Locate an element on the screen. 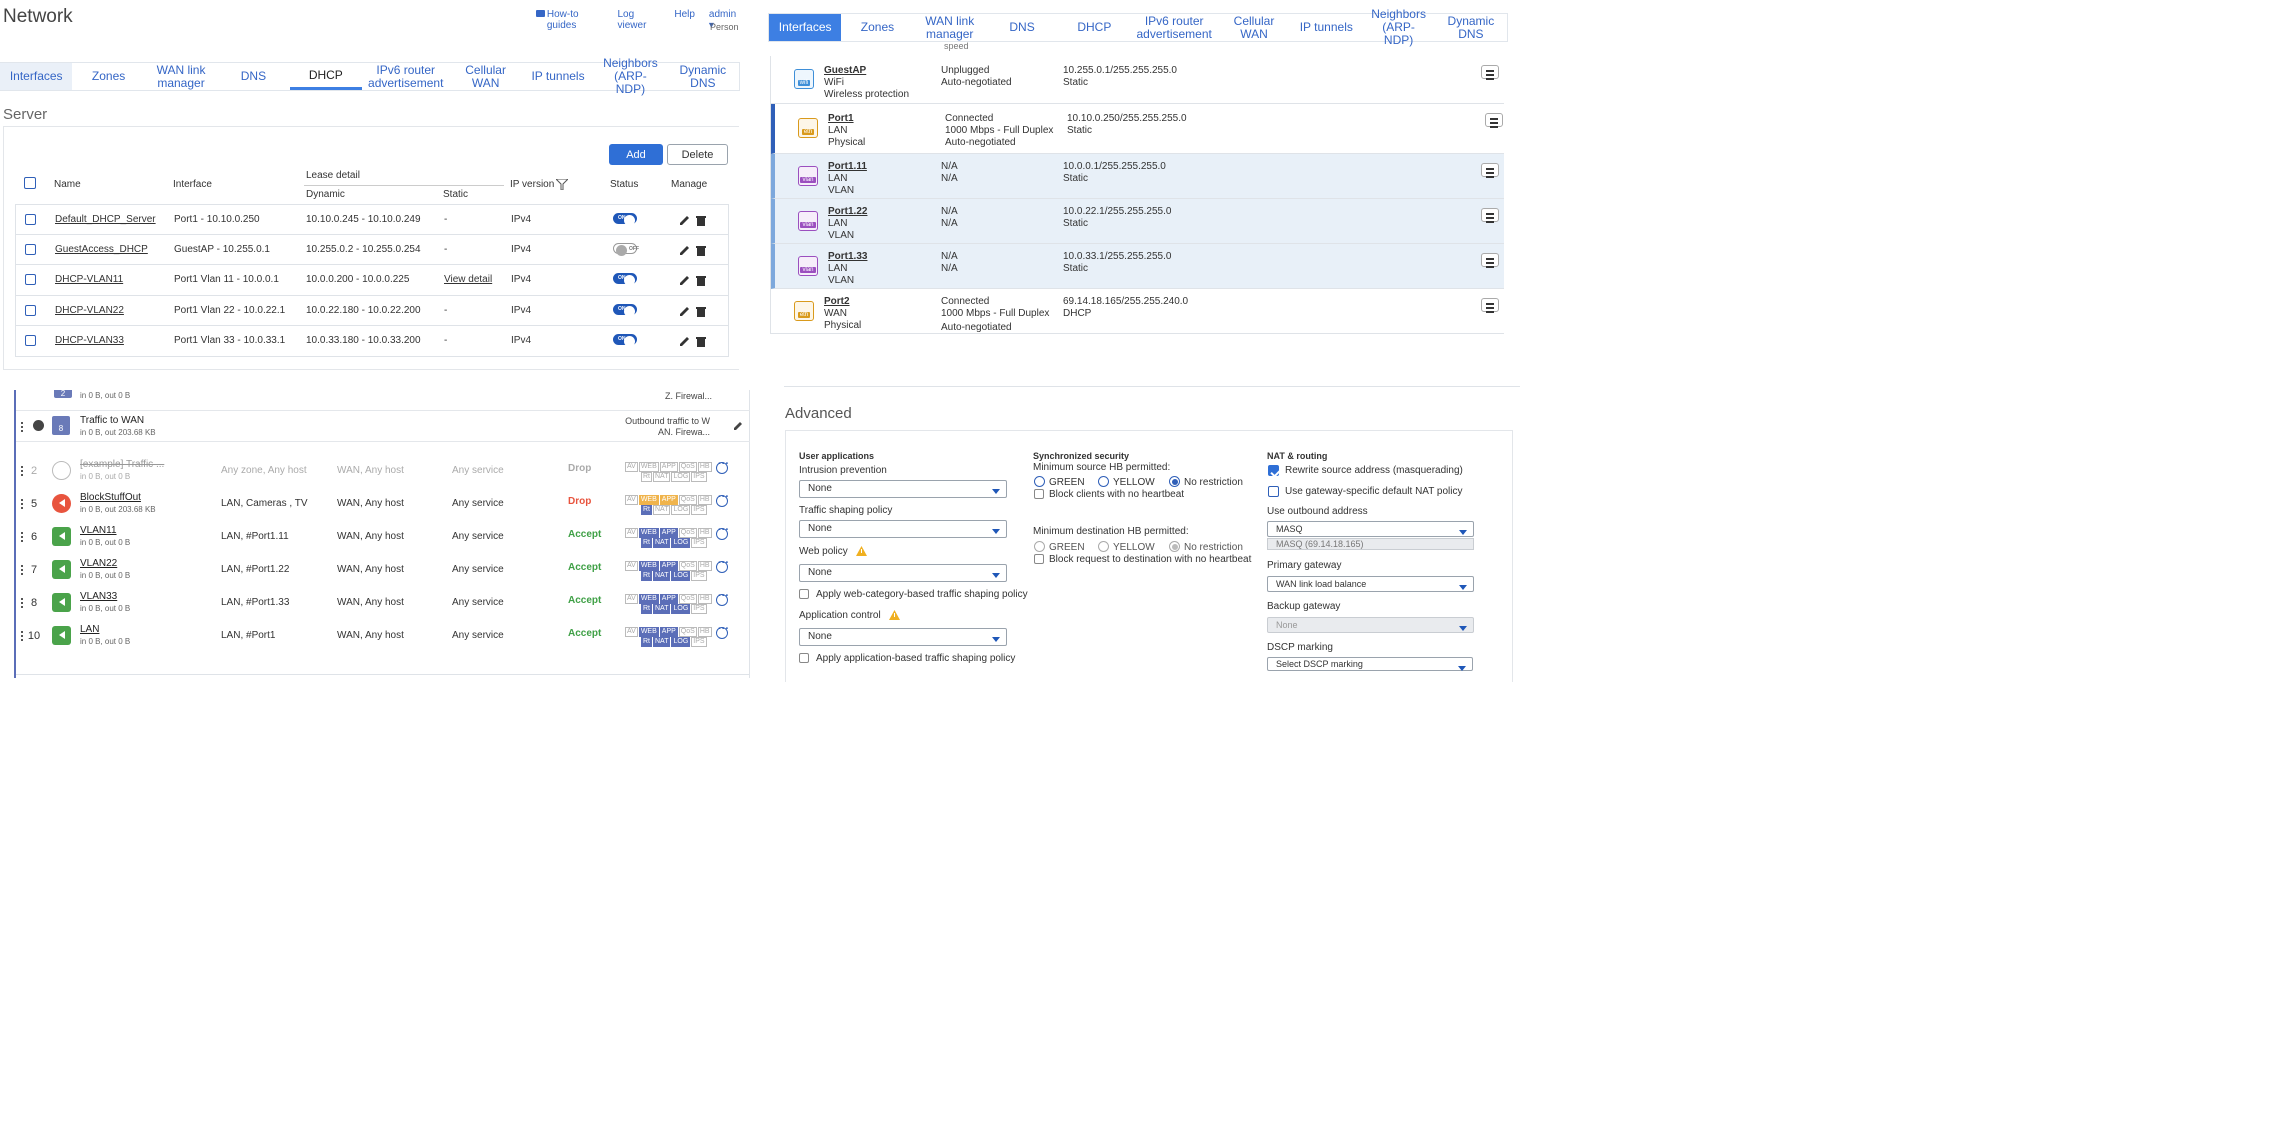 The image size is (2280, 1136). log-viewer-link: Log viewer is located at coordinates (632, 20).